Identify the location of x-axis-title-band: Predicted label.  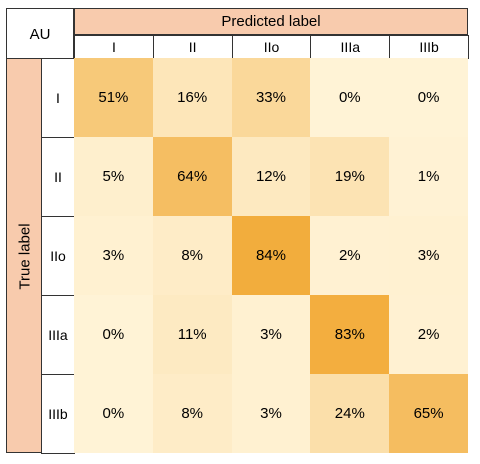
(271, 21).